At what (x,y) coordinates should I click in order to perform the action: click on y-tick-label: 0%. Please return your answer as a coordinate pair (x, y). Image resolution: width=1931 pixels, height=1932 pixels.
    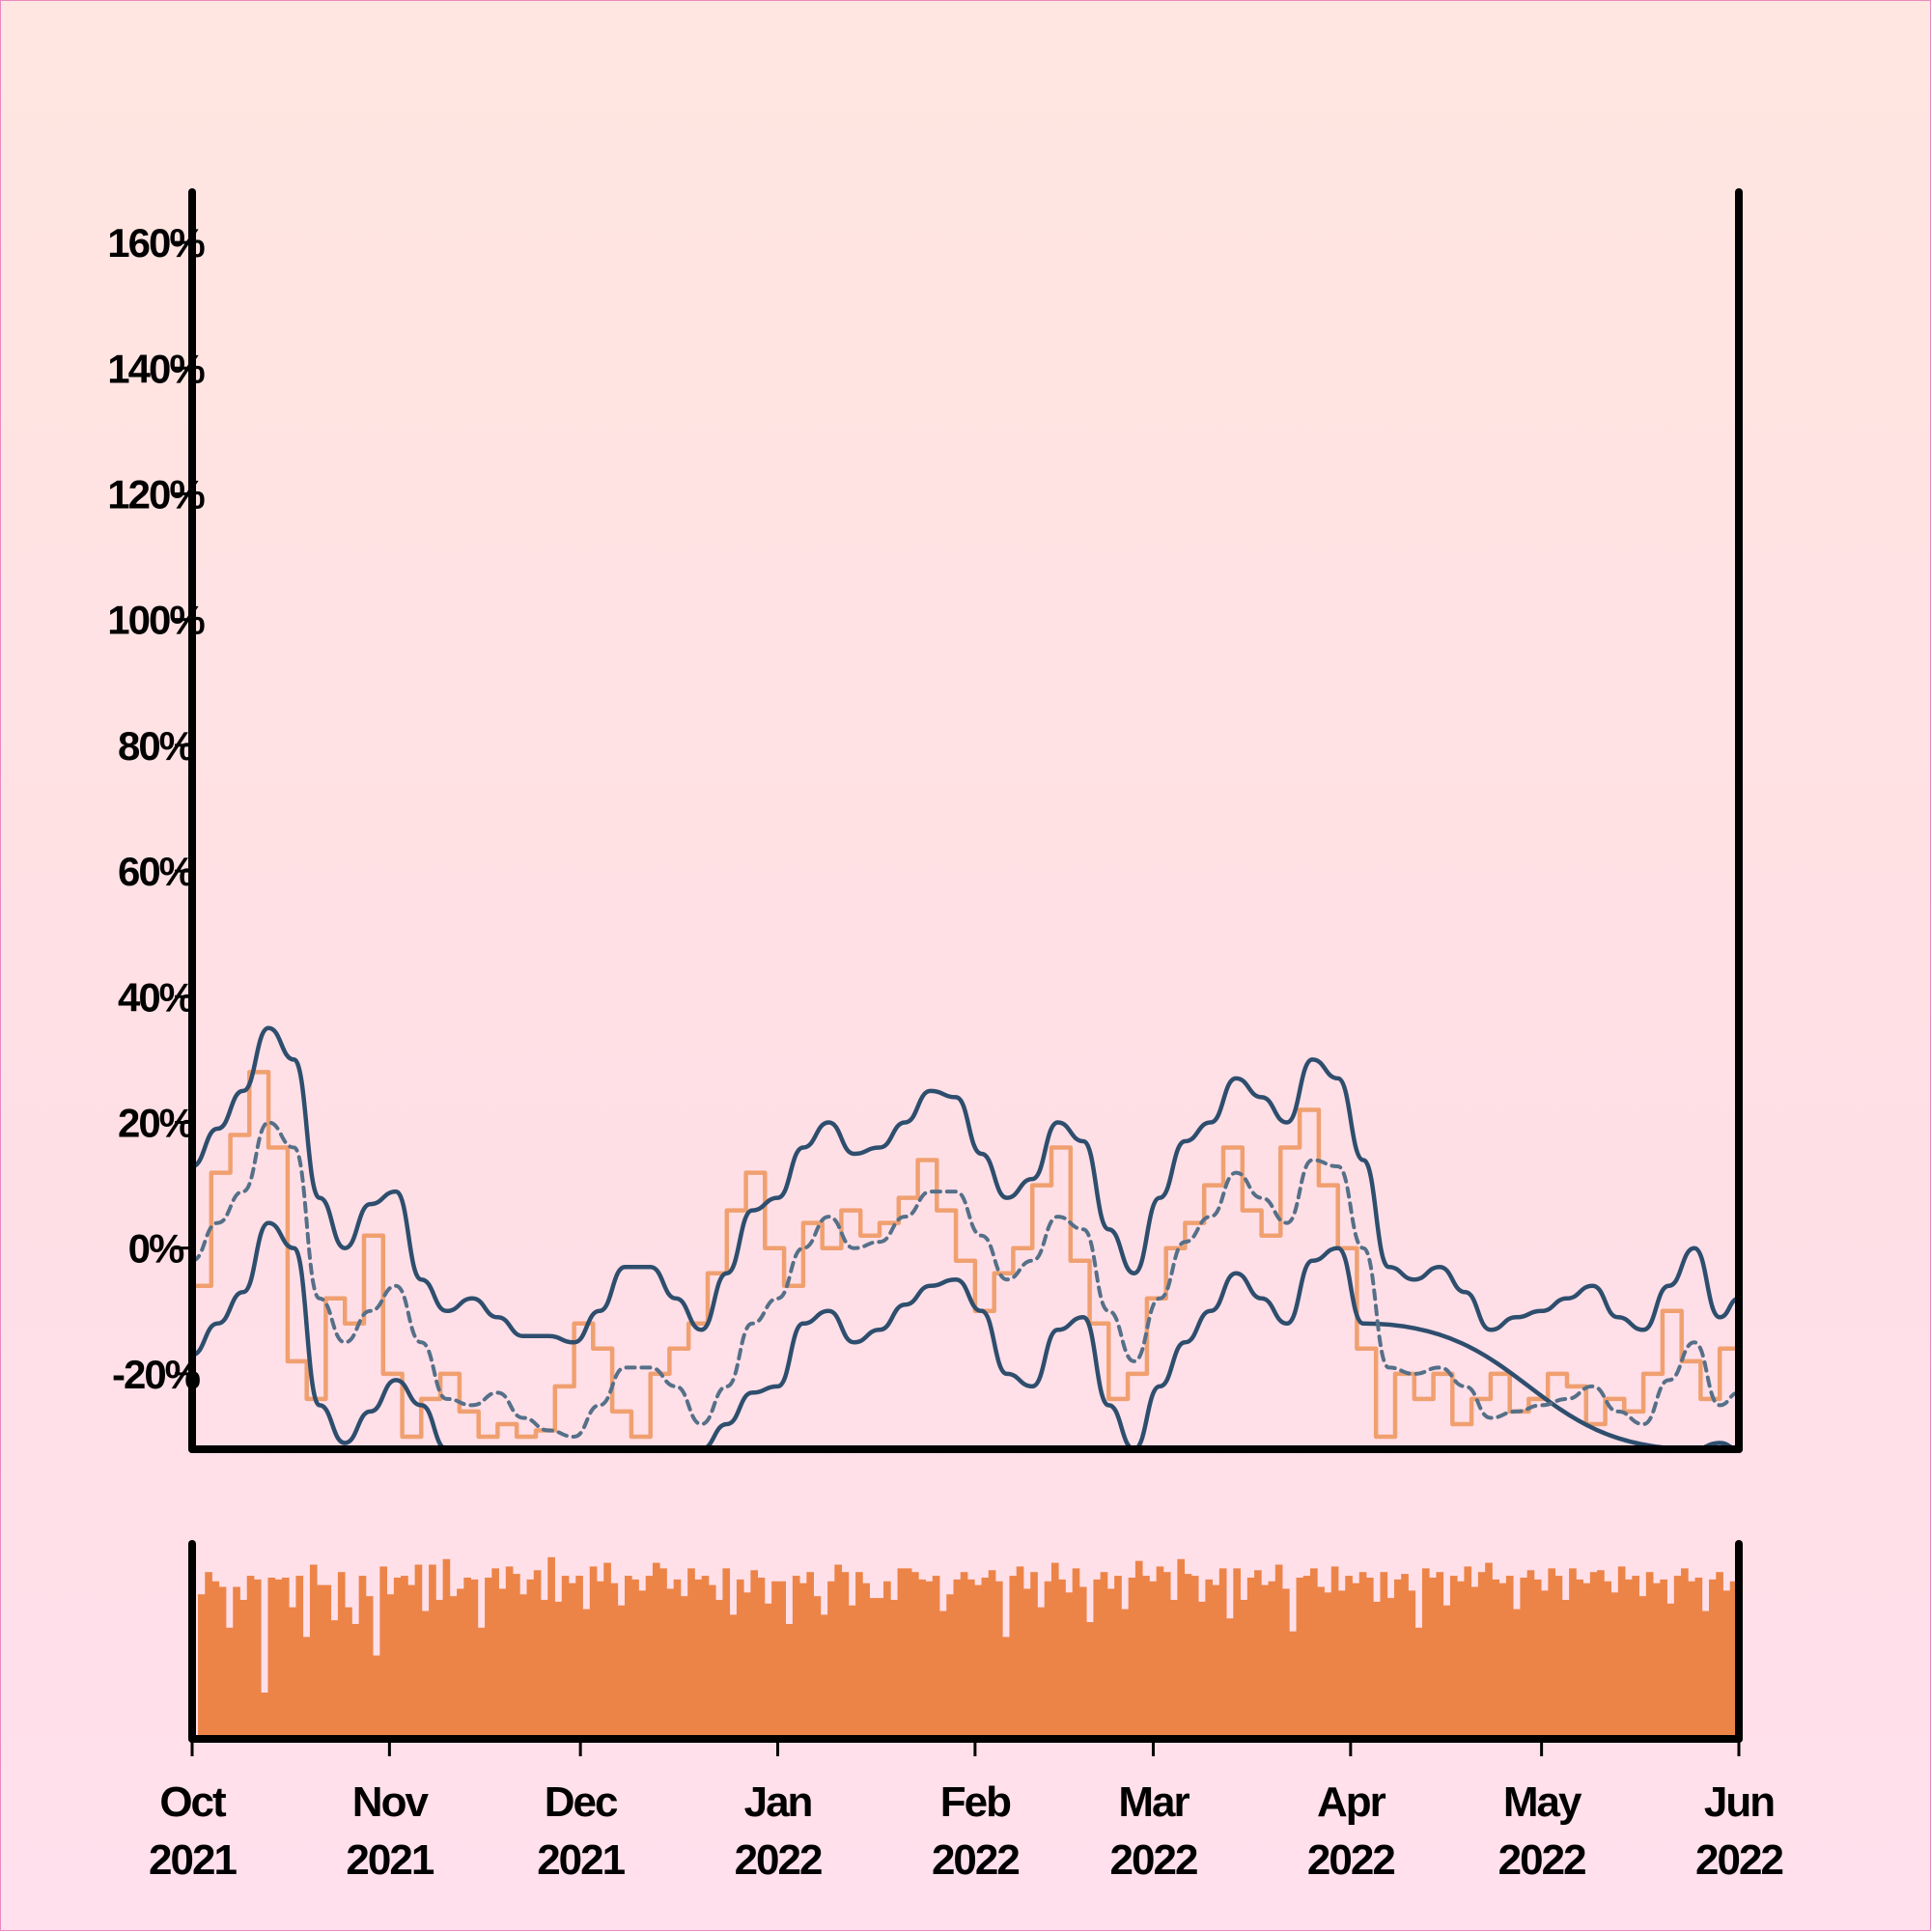
    Looking at the image, I should click on (156, 1249).